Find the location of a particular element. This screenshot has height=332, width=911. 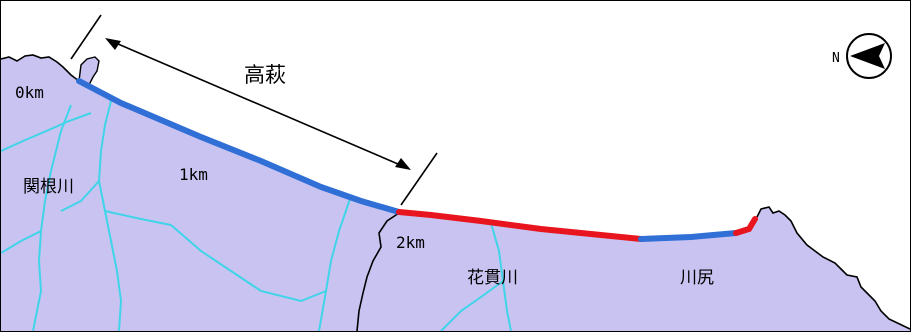

river-hananuki-label: 花貫川 is located at coordinates (492, 278).